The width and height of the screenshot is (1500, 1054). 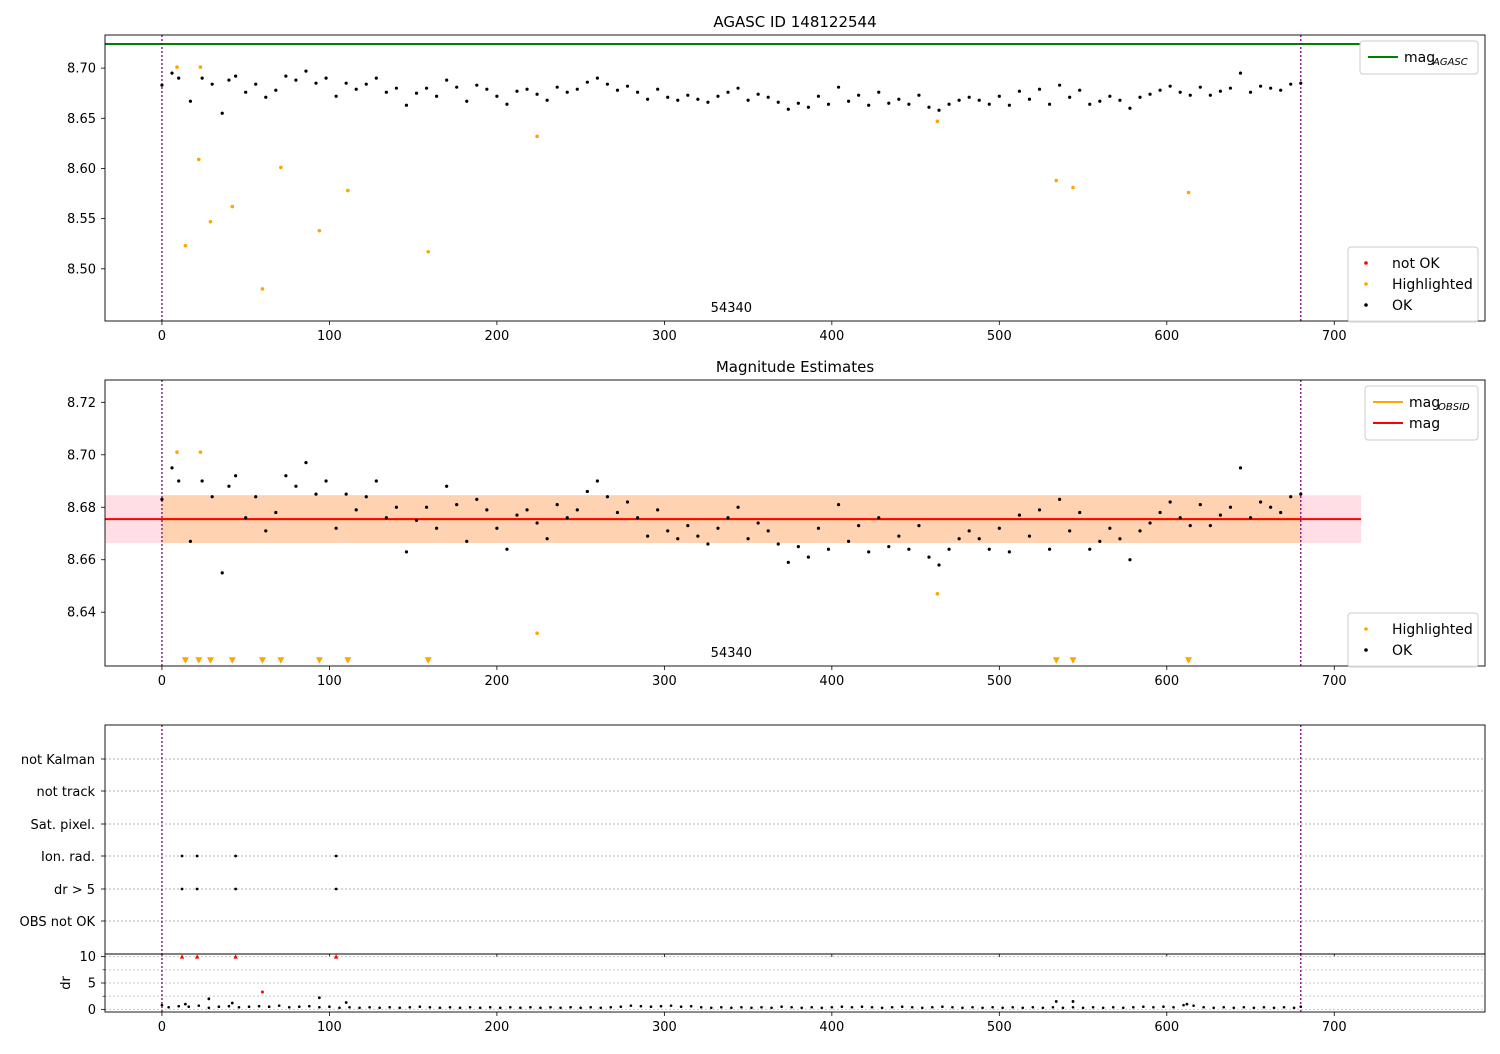 I want to click on obsid-annotation: 54340, so click(x=731, y=308).